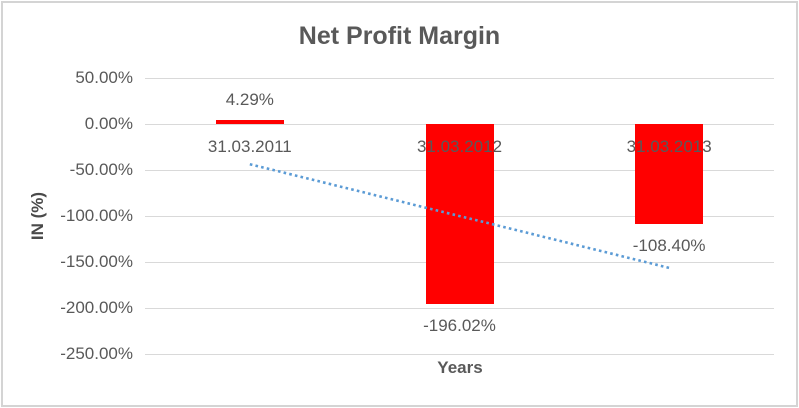  I want to click on chart-title: Net Profit Margin, so click(399, 36).